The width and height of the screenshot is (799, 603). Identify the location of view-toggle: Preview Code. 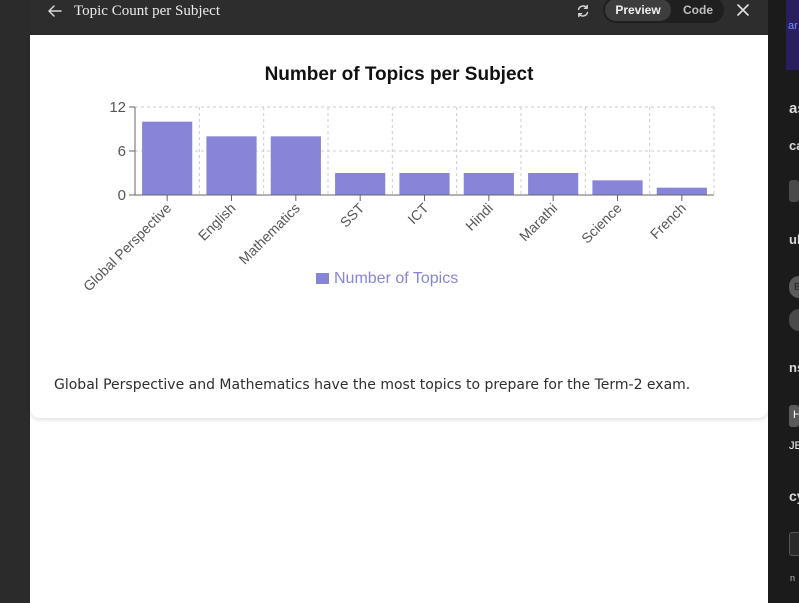
(663, 11).